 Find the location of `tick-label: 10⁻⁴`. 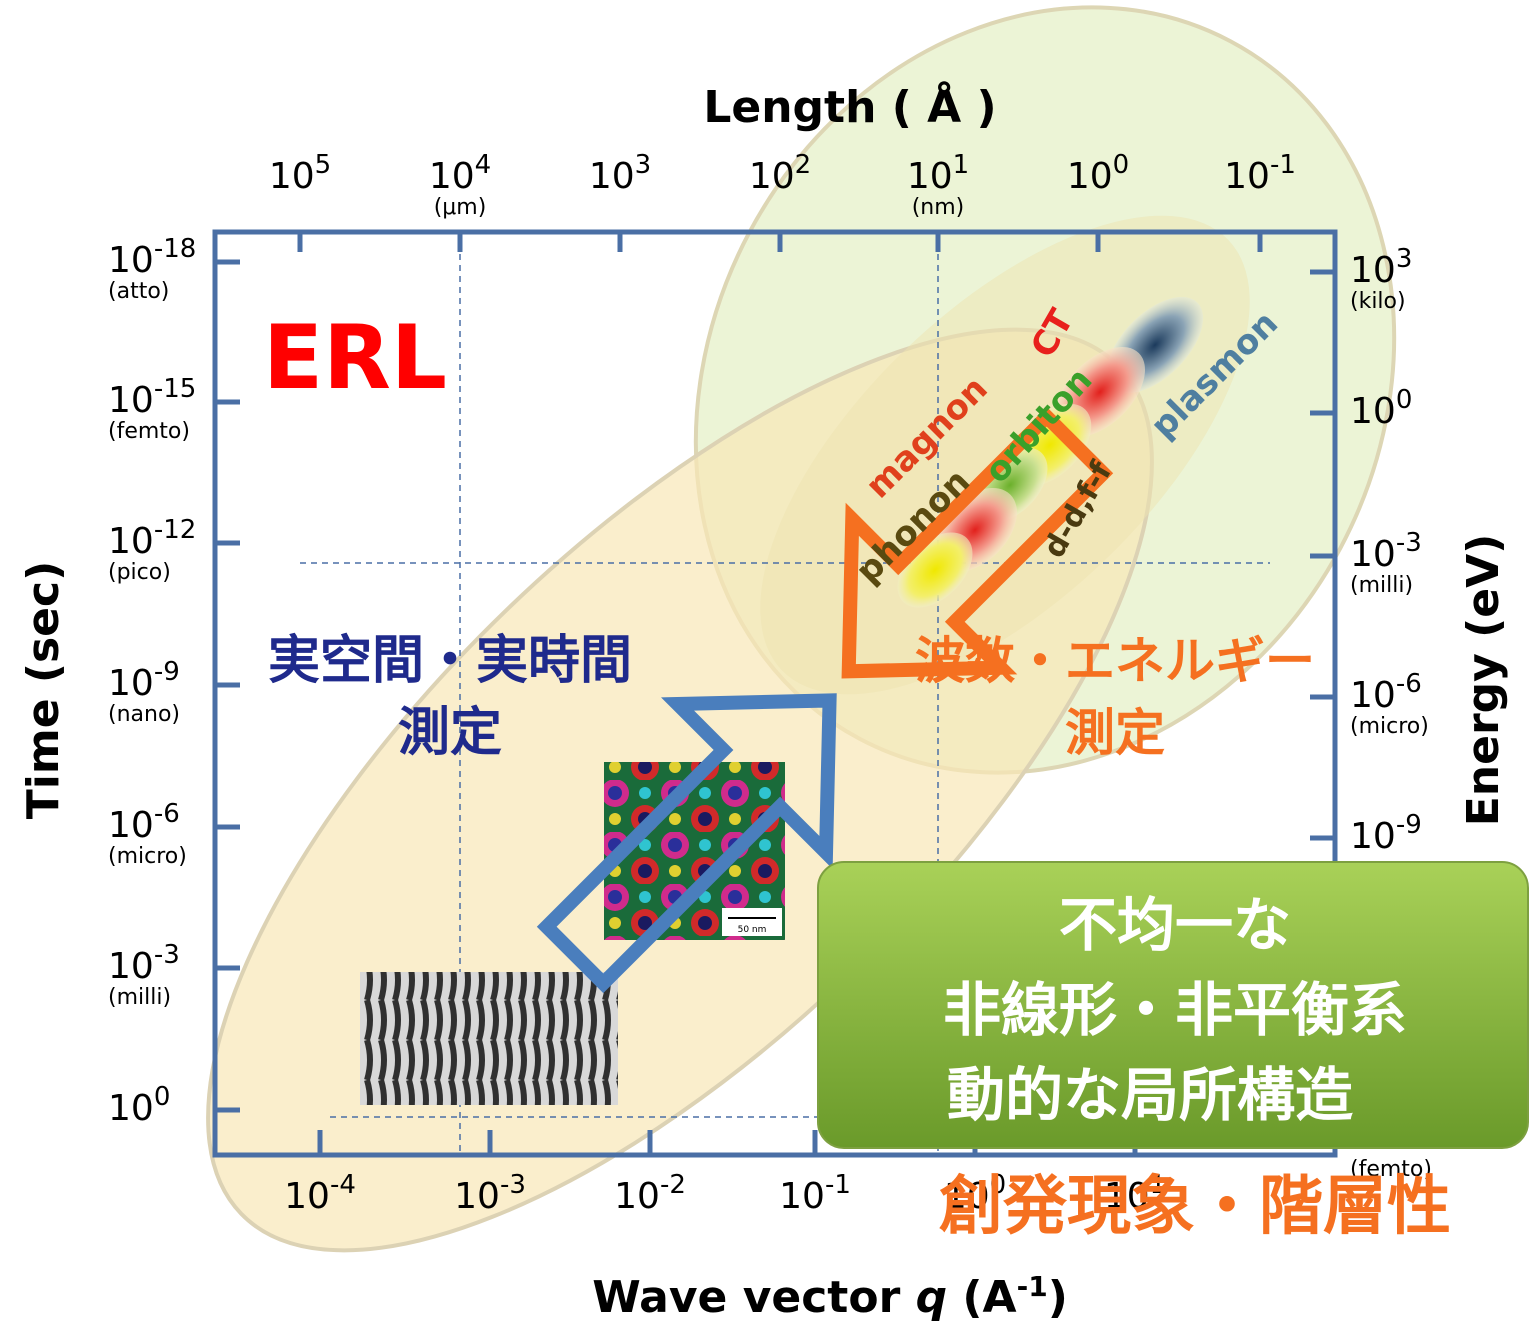

tick-label: 10⁻⁴ is located at coordinates (320, 1193).